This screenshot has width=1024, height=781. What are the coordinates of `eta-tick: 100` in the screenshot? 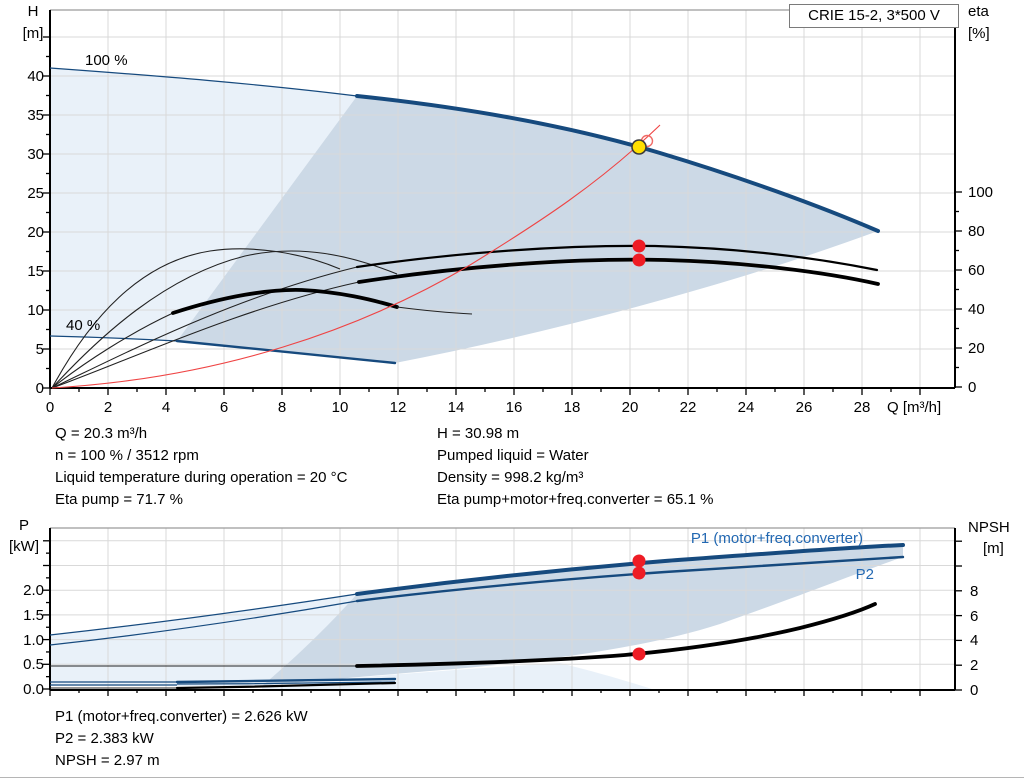 It's located at (980, 192).